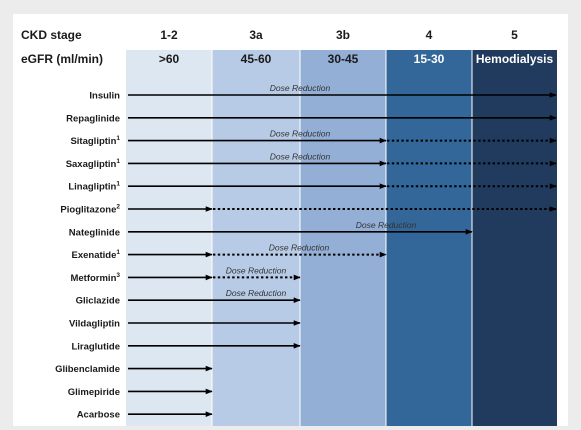  Describe the element at coordinates (169, 59) in the screenshot. I see `egfr-value: >60` at that location.